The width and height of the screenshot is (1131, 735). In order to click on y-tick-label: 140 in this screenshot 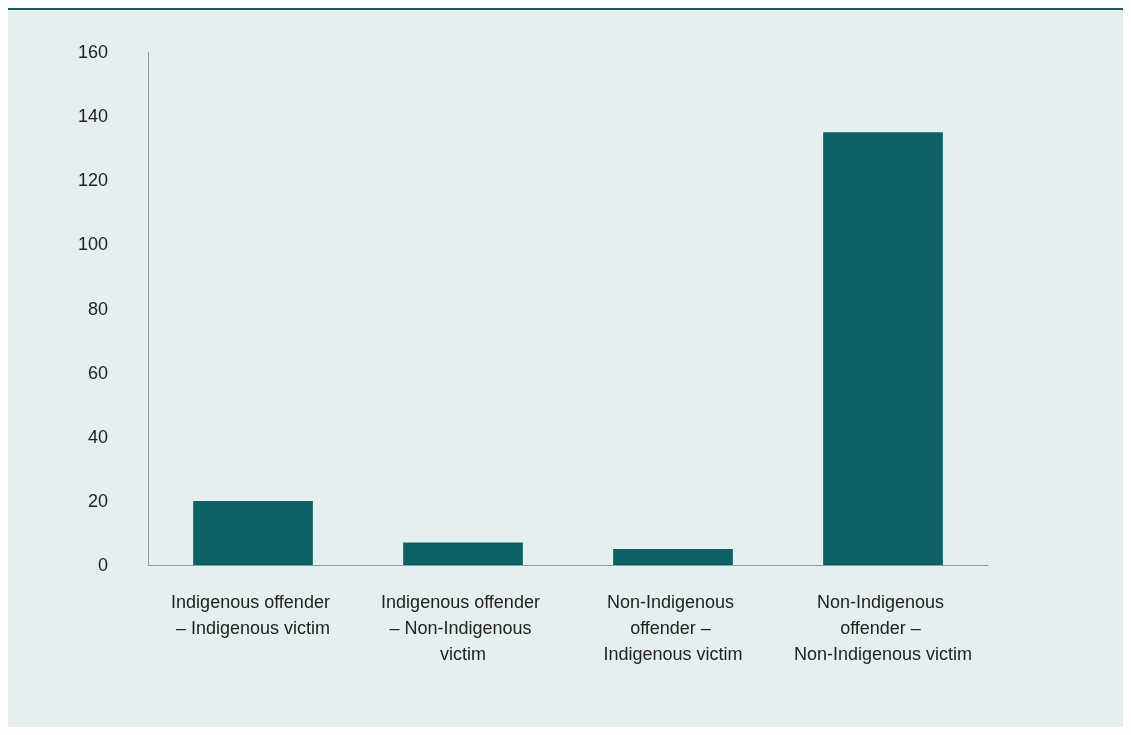, I will do `click(92, 116)`.